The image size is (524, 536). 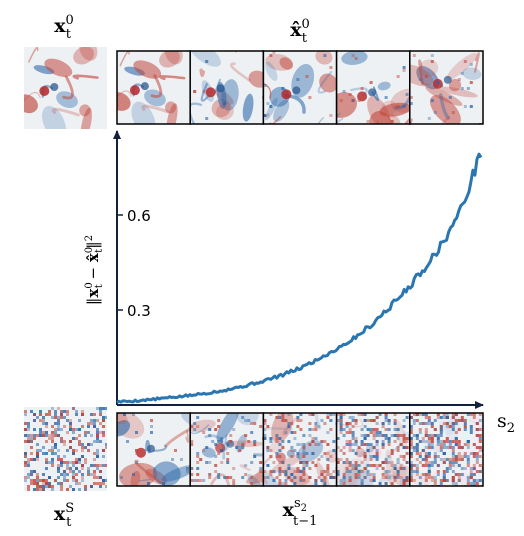 I want to click on clean-field-label: x0 t, so click(x=64, y=27).